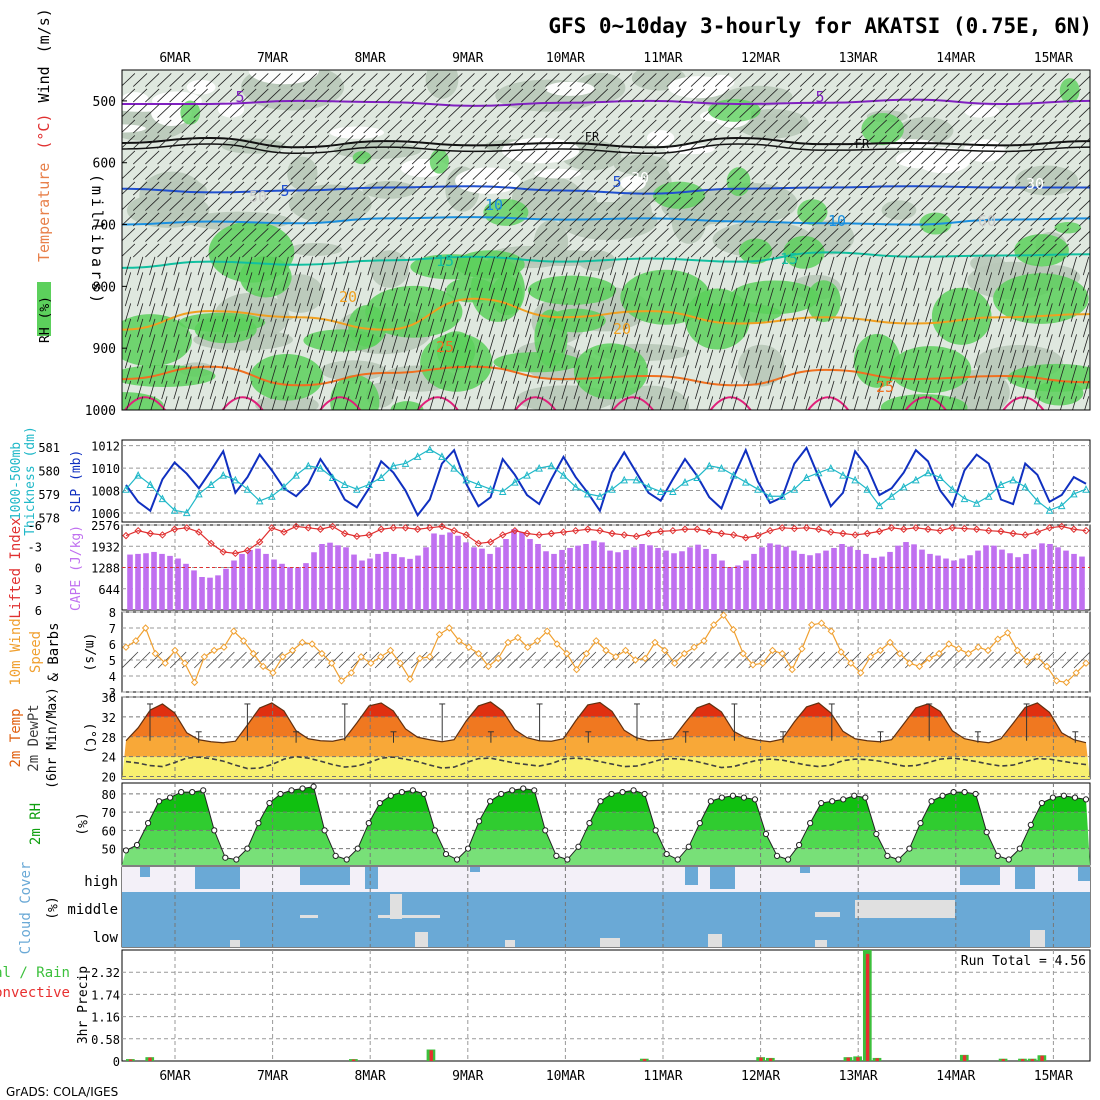  I want to click on lifted-index-point, so click(126, 535).